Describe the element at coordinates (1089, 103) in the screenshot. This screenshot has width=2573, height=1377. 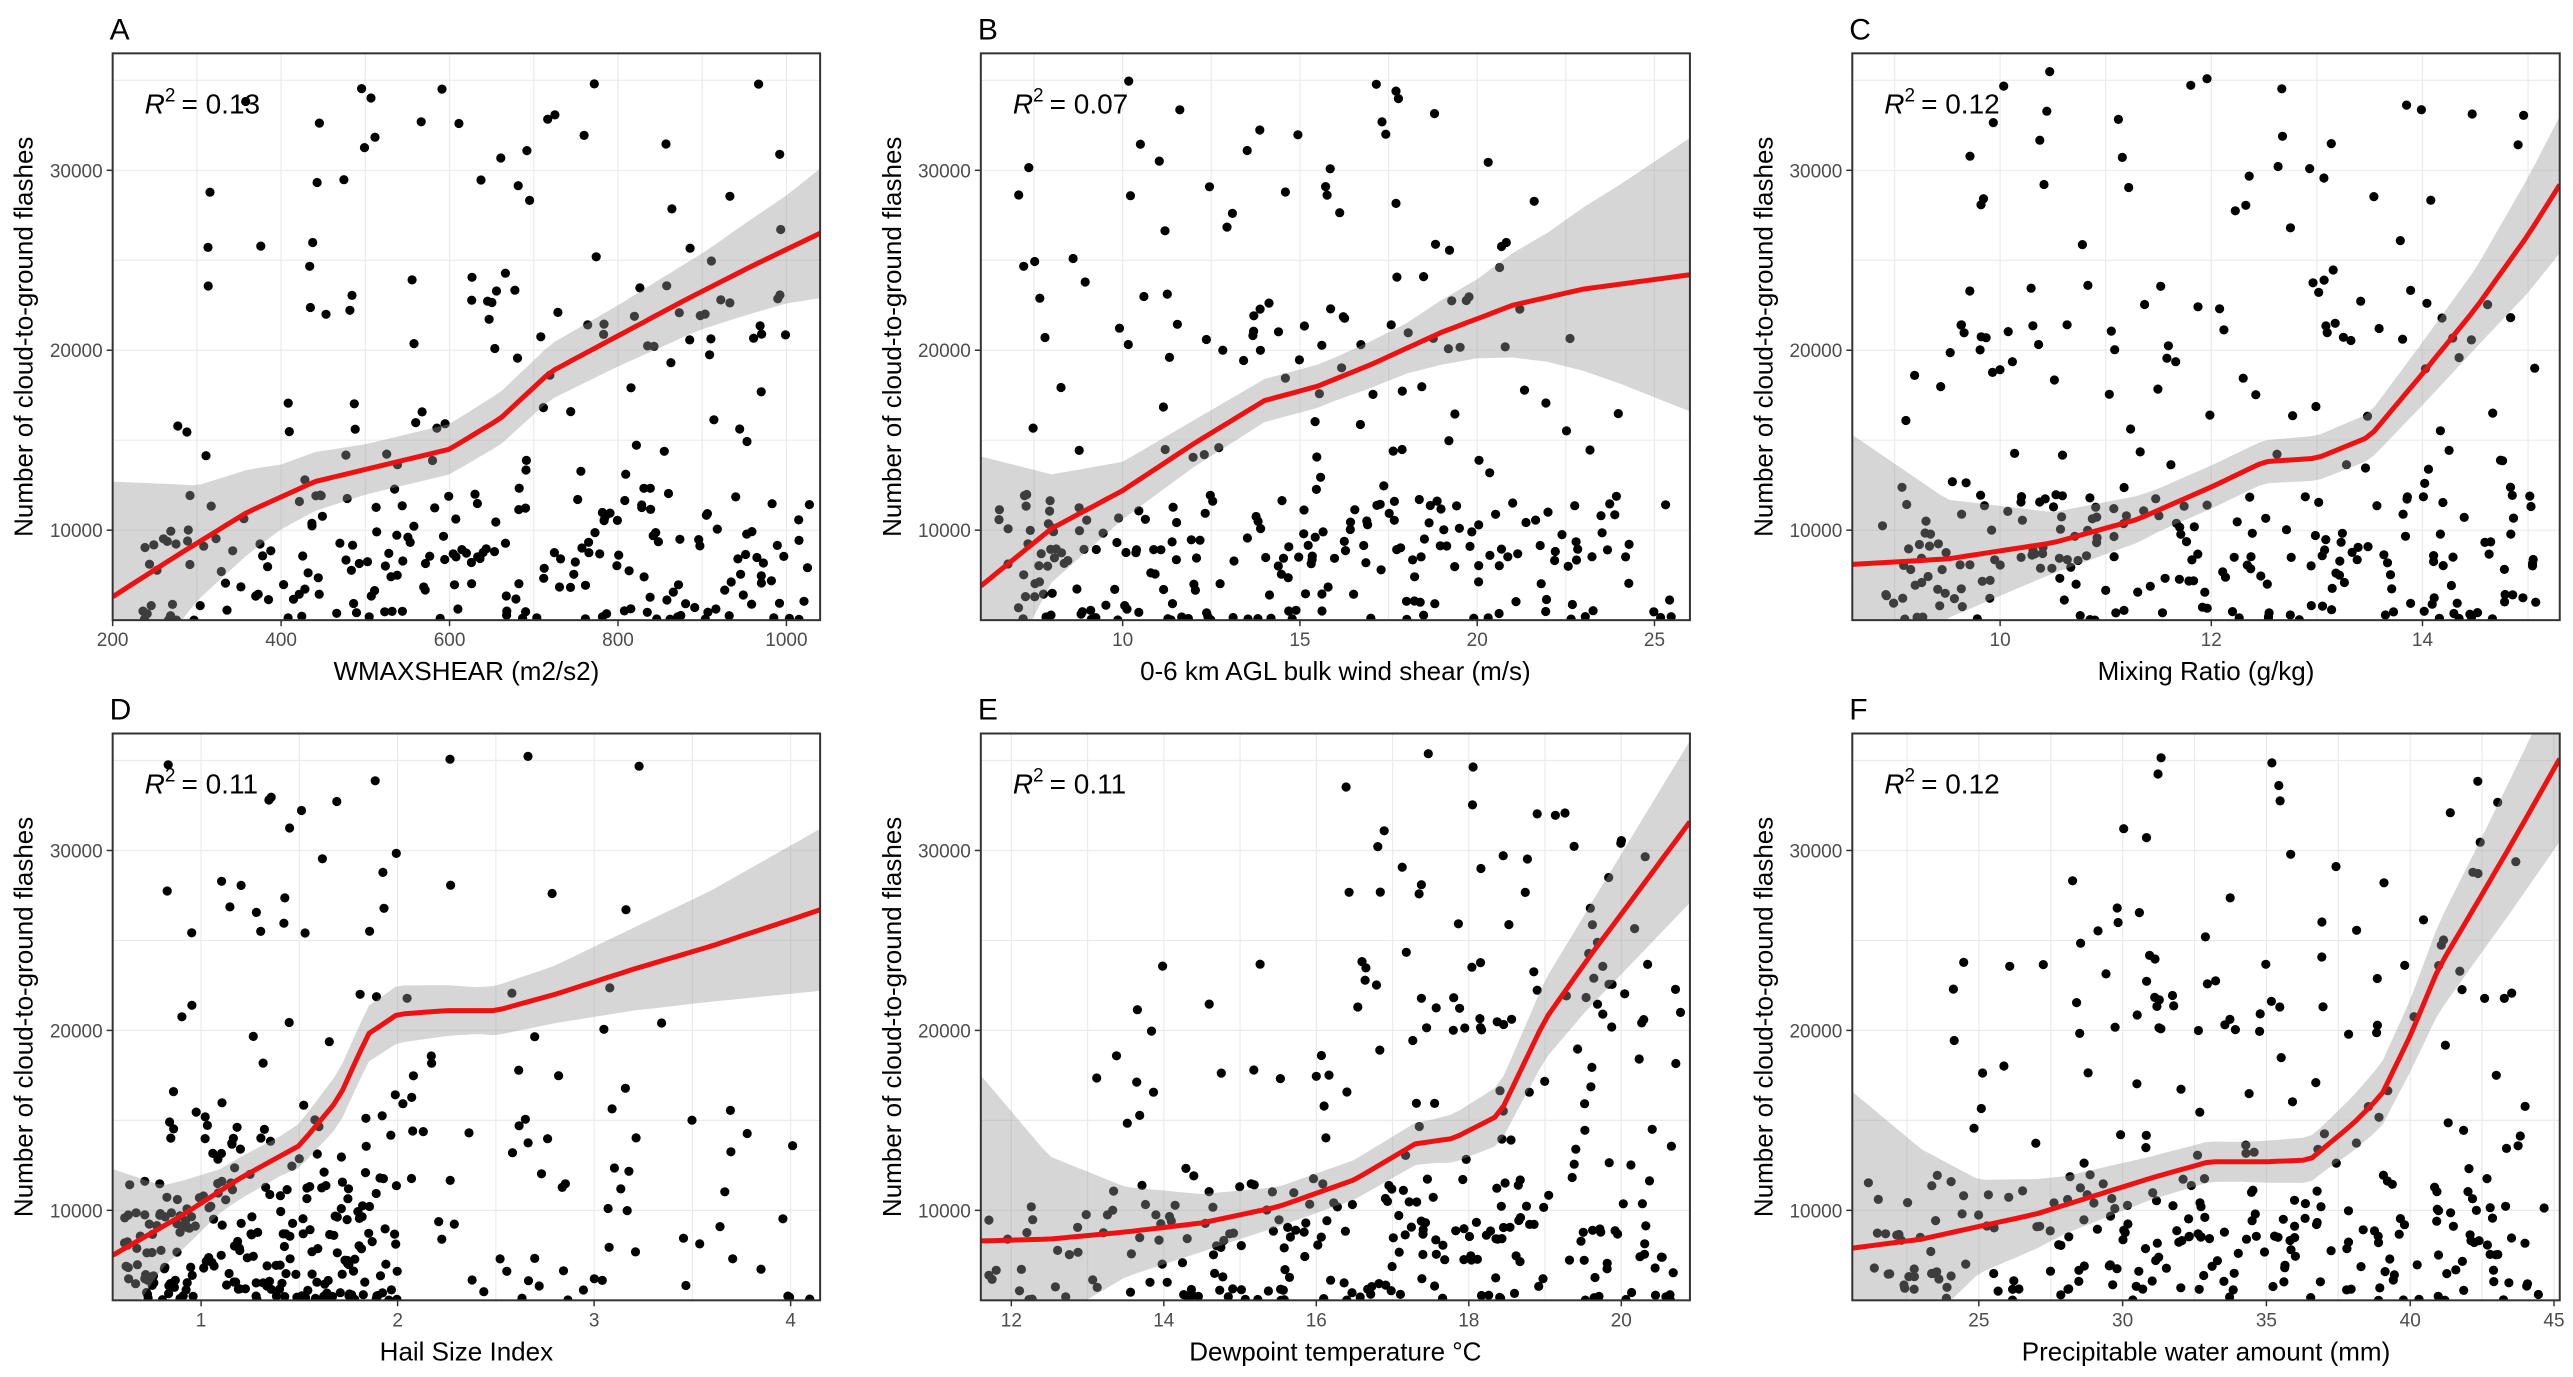
I see `r-squared-value: = 0.07` at that location.